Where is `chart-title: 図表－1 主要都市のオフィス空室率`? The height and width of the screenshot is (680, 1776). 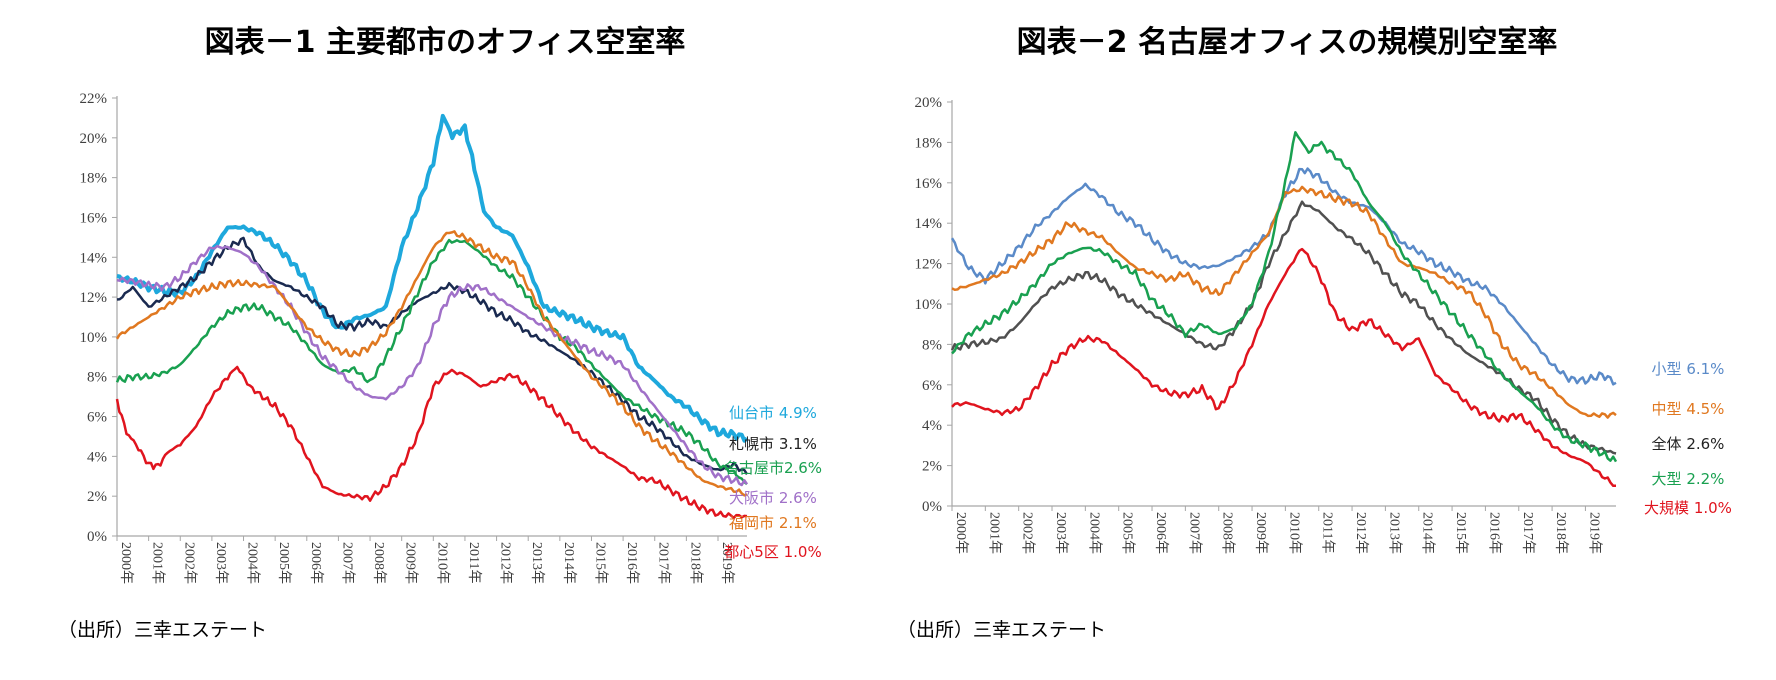 chart-title: 図表－1 主要都市のオフィス空室率 is located at coordinates (445, 42).